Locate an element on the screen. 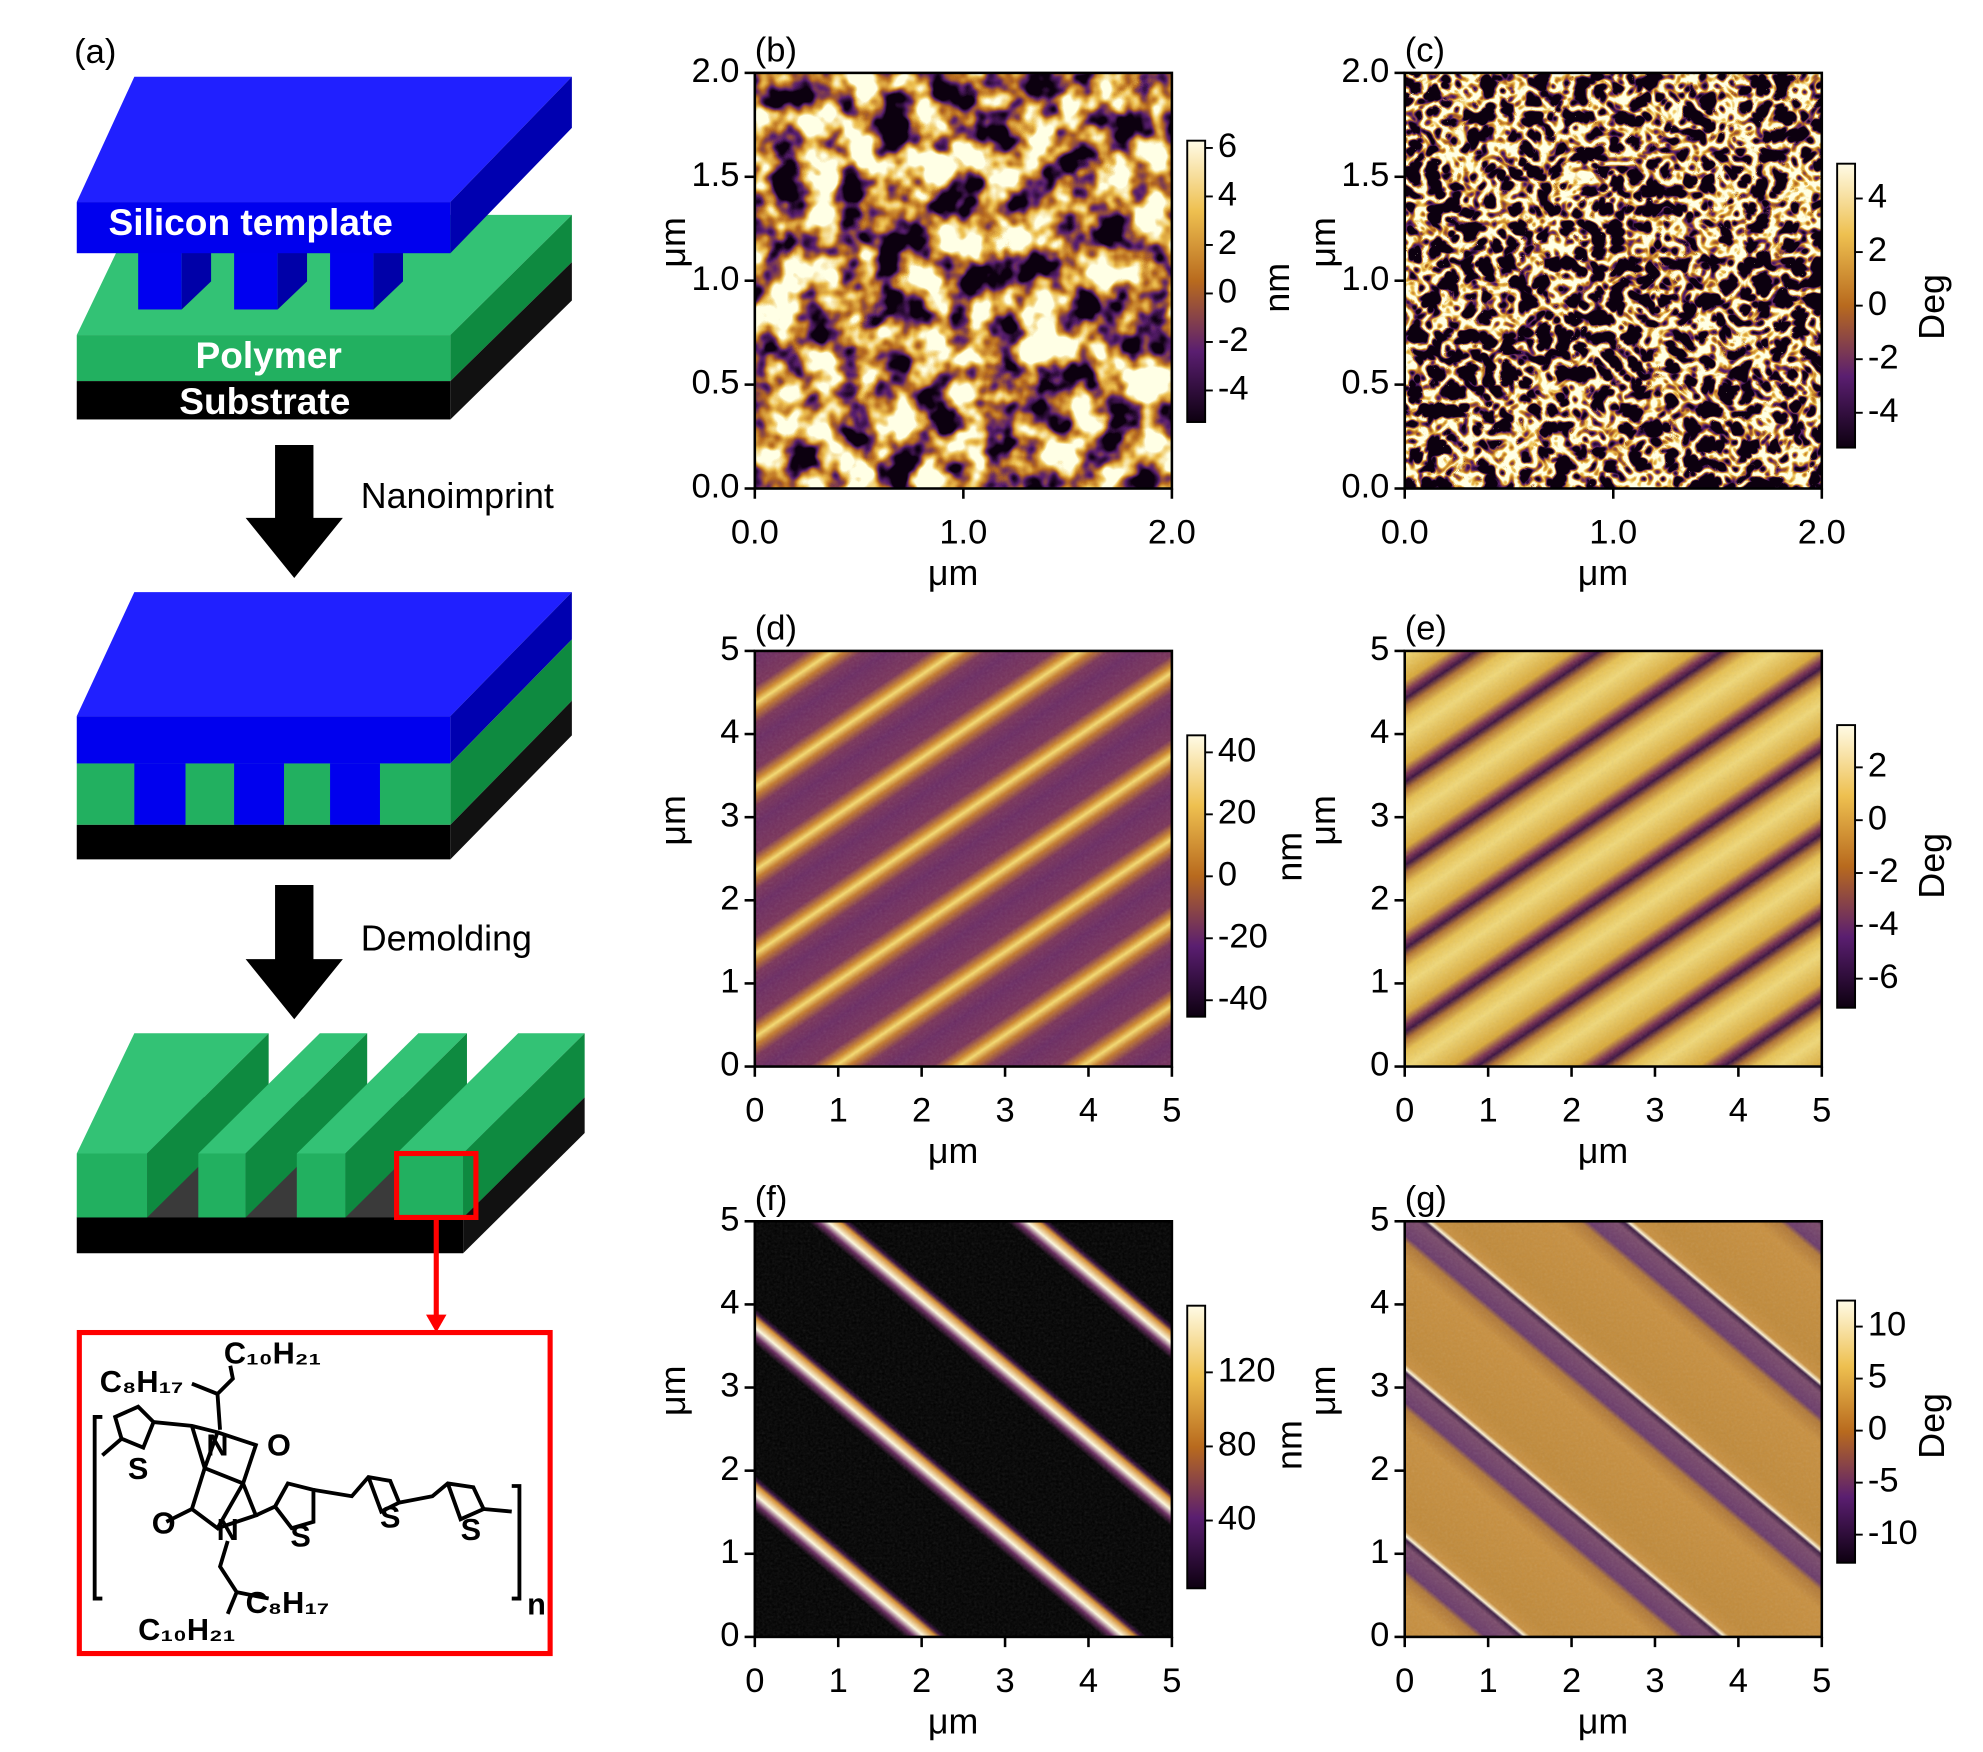 The height and width of the screenshot is (1752, 1983). silicon-template is located at coordinates (324, 165).